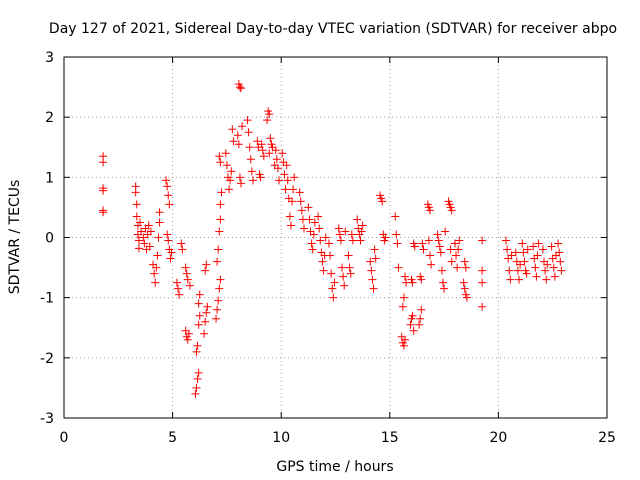  Describe the element at coordinates (47, 419) in the screenshot. I see `y-tick-label: -3` at that location.